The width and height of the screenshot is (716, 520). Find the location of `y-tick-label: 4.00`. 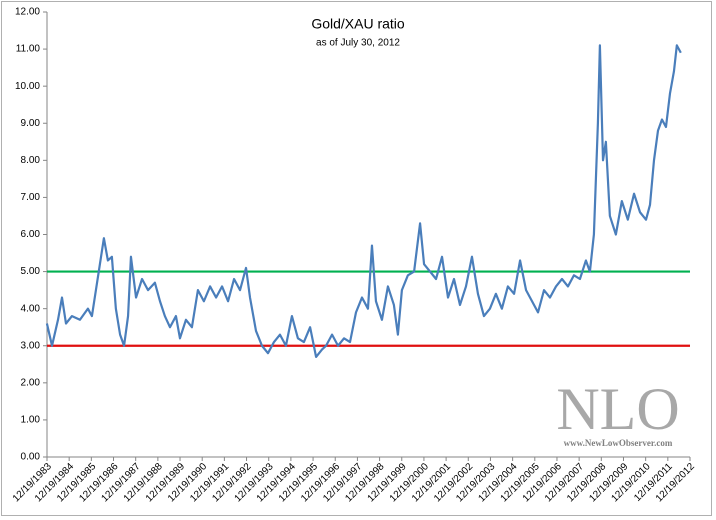

y-tick-label: 4.00 is located at coordinates (31, 308).